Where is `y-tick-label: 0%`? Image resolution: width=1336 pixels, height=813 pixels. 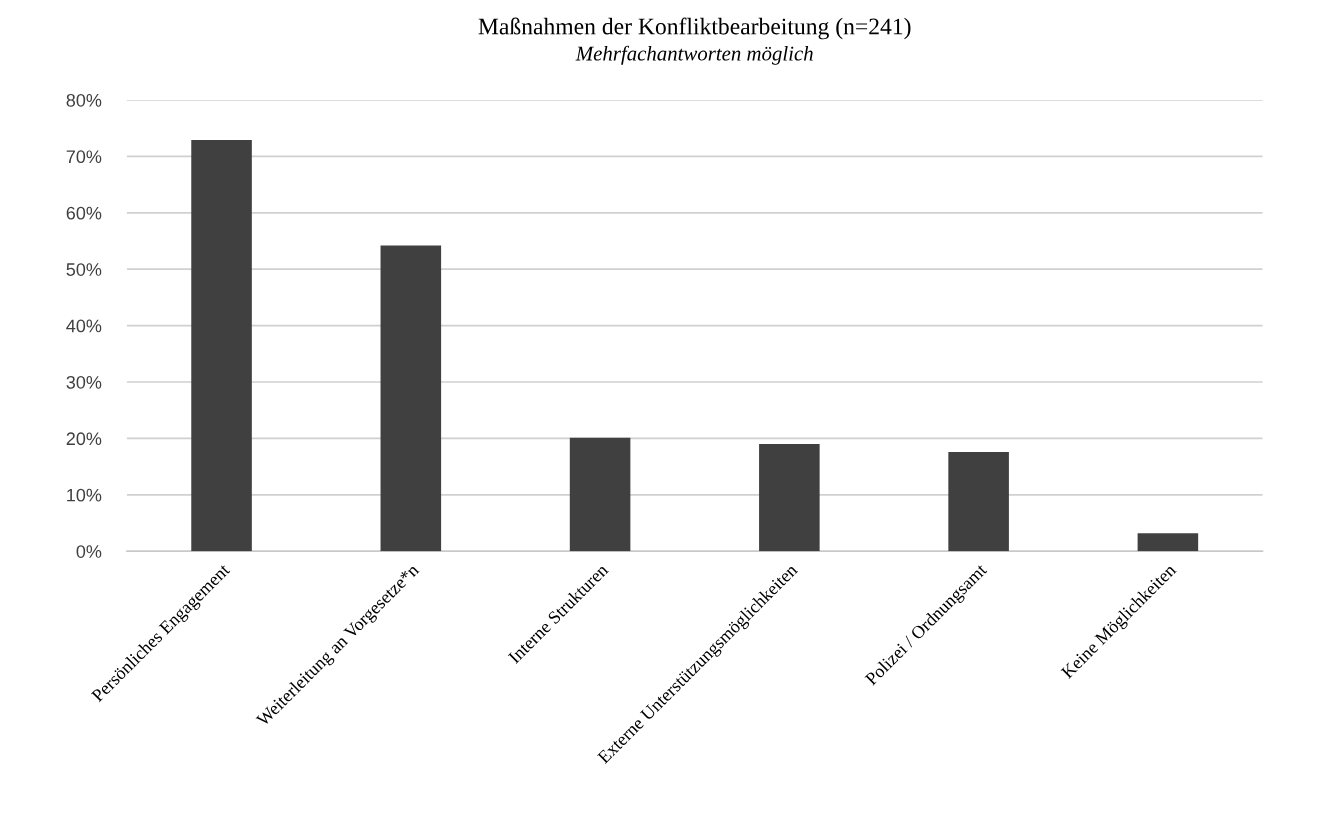
y-tick-label: 0% is located at coordinates (89, 551).